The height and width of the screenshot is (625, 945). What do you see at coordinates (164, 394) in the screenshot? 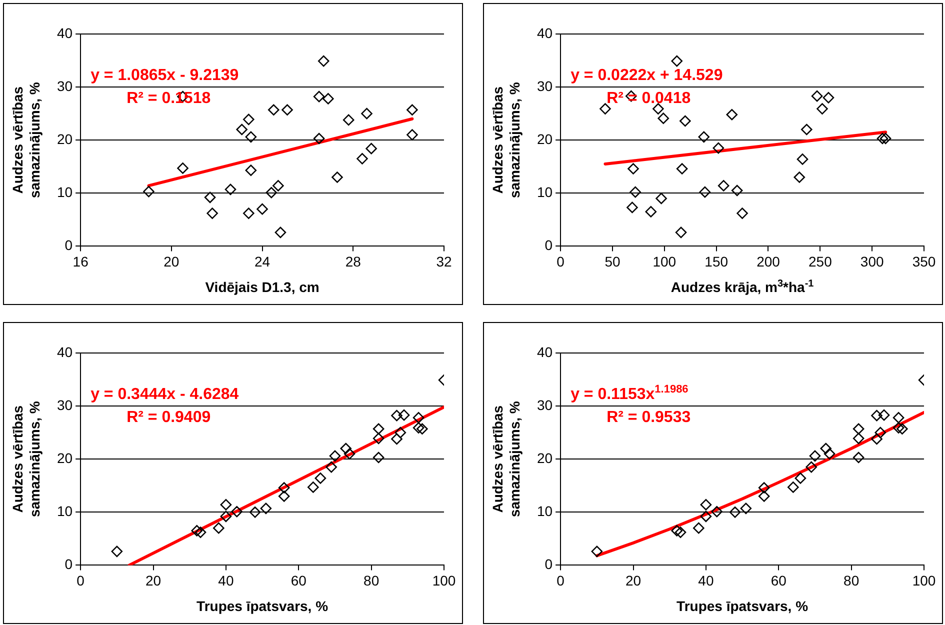
I see `annotation: y = 0.3444x - 4.6284` at bounding box center [164, 394].